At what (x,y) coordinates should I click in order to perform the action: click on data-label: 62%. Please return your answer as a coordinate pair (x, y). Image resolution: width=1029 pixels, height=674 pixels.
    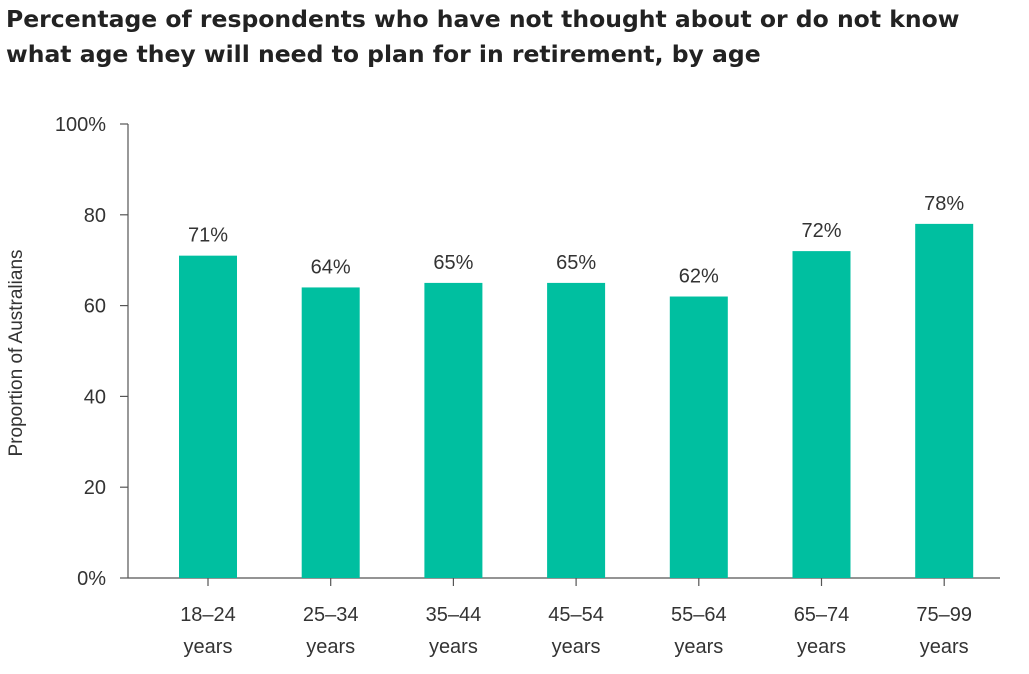
    Looking at the image, I should click on (699, 277).